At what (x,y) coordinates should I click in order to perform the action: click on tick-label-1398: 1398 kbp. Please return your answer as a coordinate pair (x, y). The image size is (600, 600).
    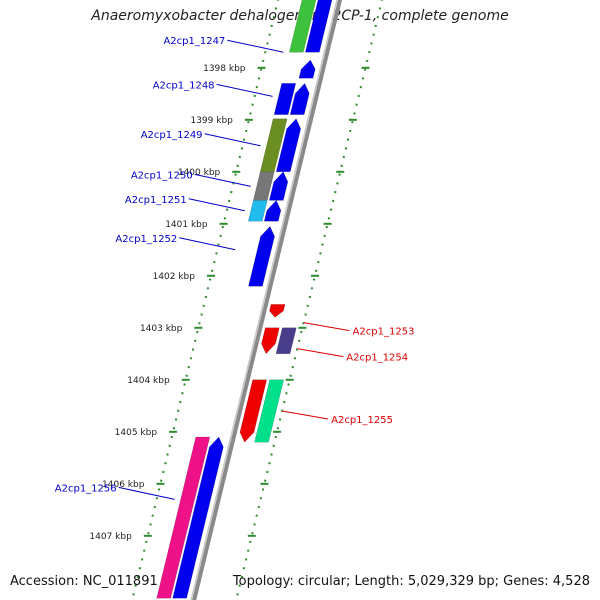
    Looking at the image, I should click on (224, 69).